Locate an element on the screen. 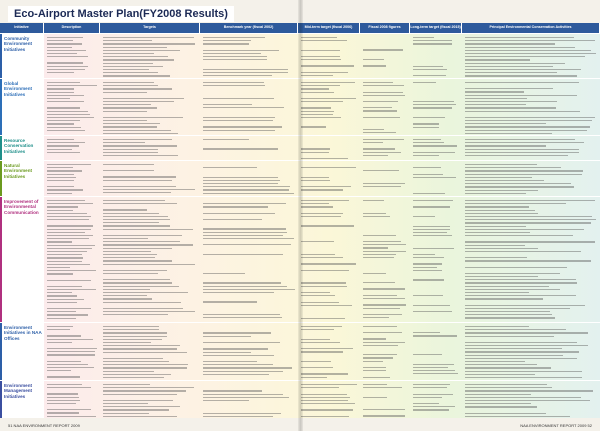 The height and width of the screenshot is (431, 600). column-header: Mid-term target (fiscal 2006) is located at coordinates (329, 28).